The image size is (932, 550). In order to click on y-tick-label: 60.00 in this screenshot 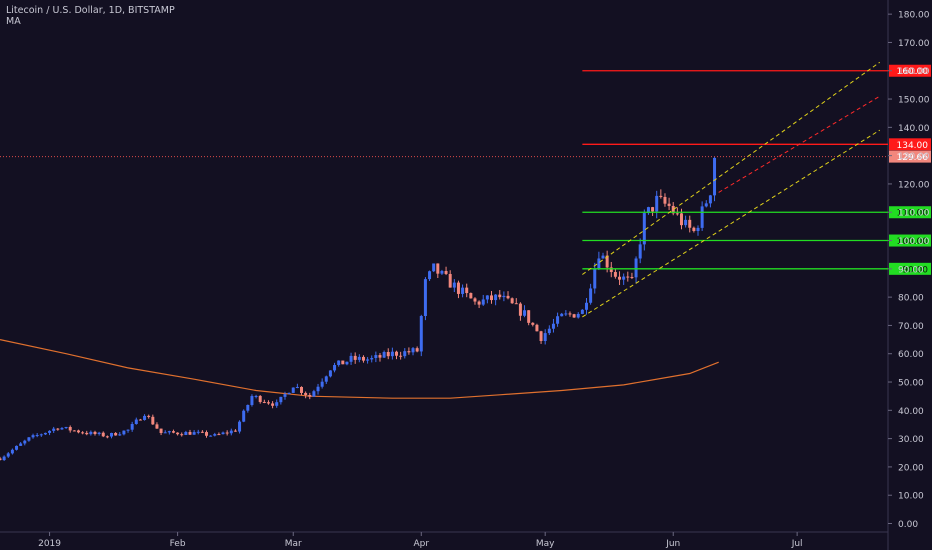, I will do `click(911, 355)`.